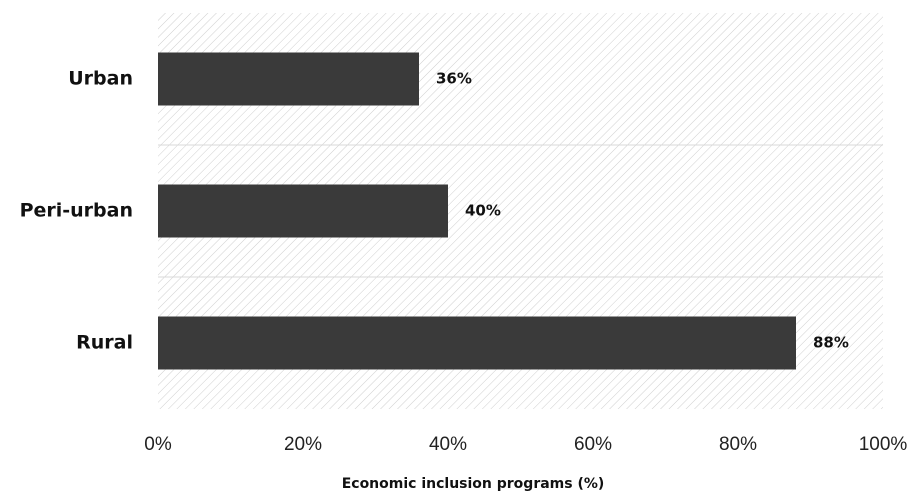 Image resolution: width=915 pixels, height=495 pixels. I want to click on value-label-rural: 88%, so click(831, 343).